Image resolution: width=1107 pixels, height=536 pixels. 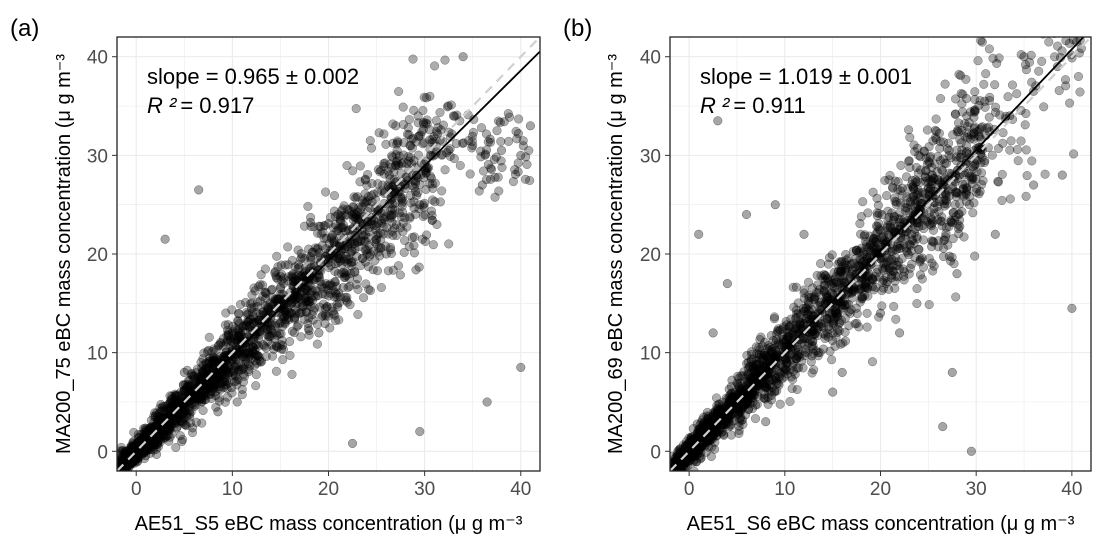 What do you see at coordinates (136, 489) in the screenshot?
I see `x-tick-label: 0` at bounding box center [136, 489].